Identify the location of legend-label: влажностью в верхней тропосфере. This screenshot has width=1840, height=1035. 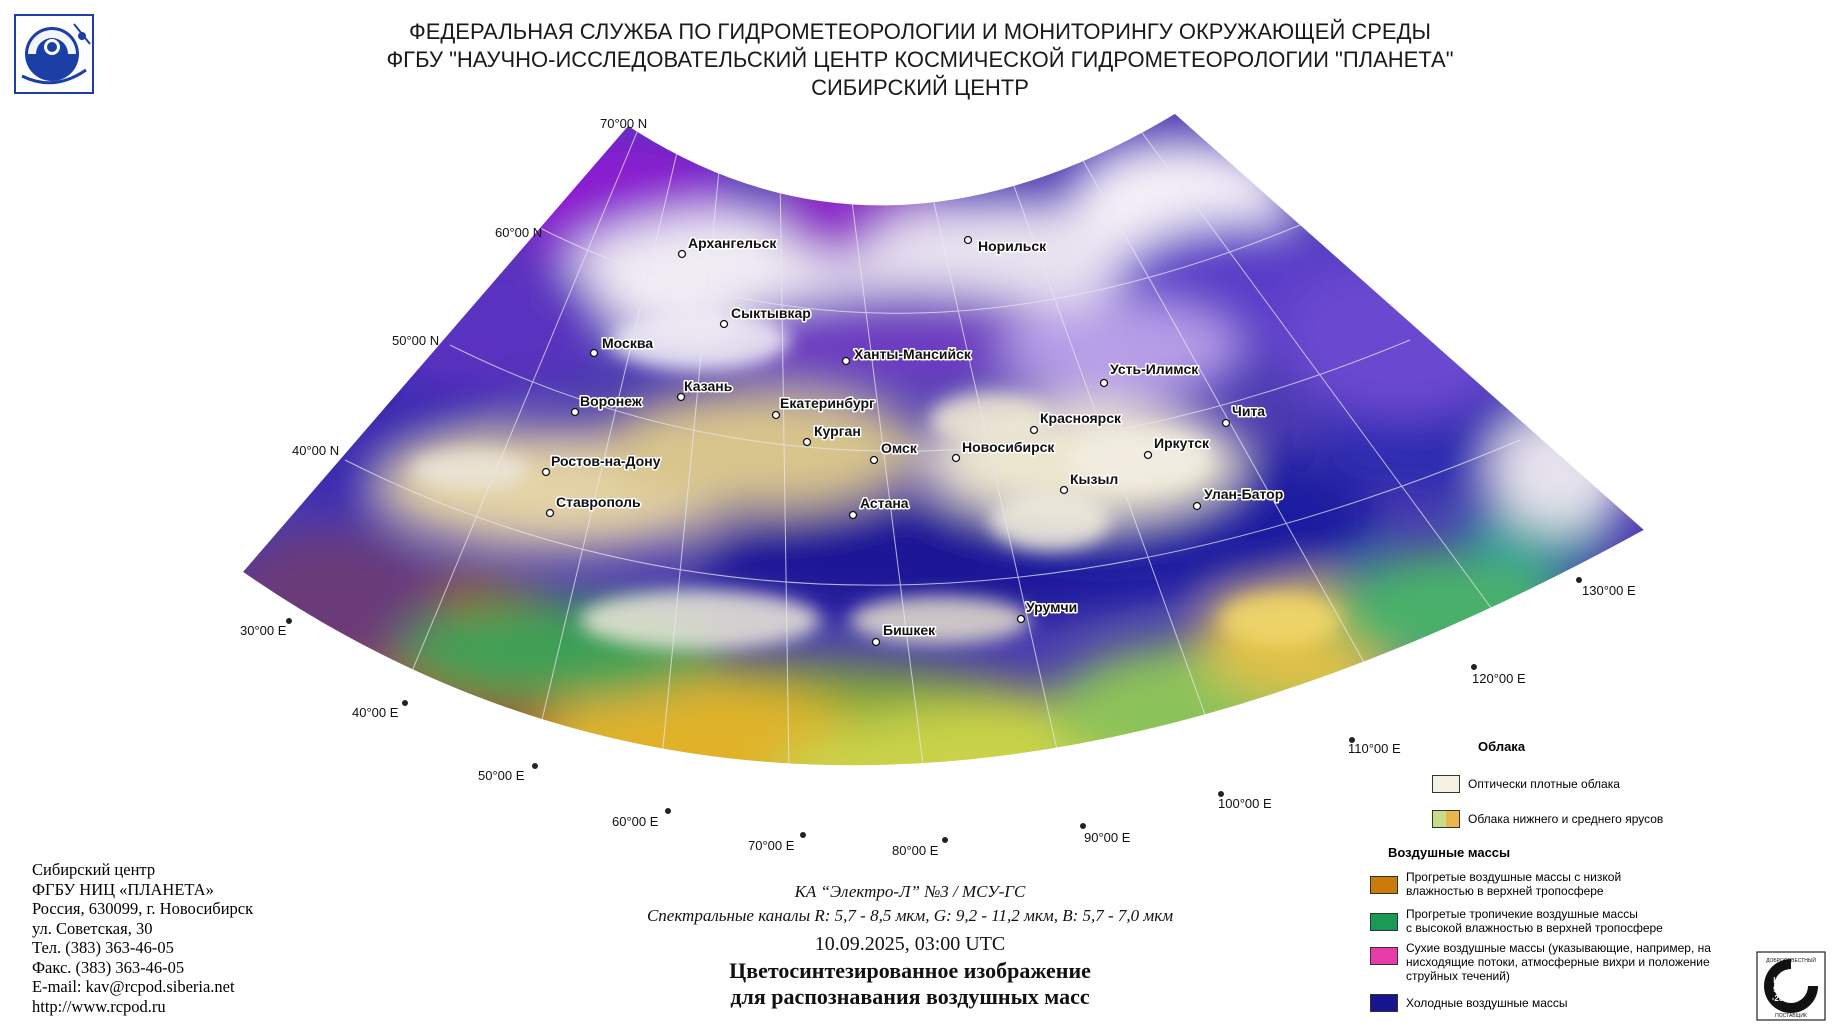
(1505, 891).